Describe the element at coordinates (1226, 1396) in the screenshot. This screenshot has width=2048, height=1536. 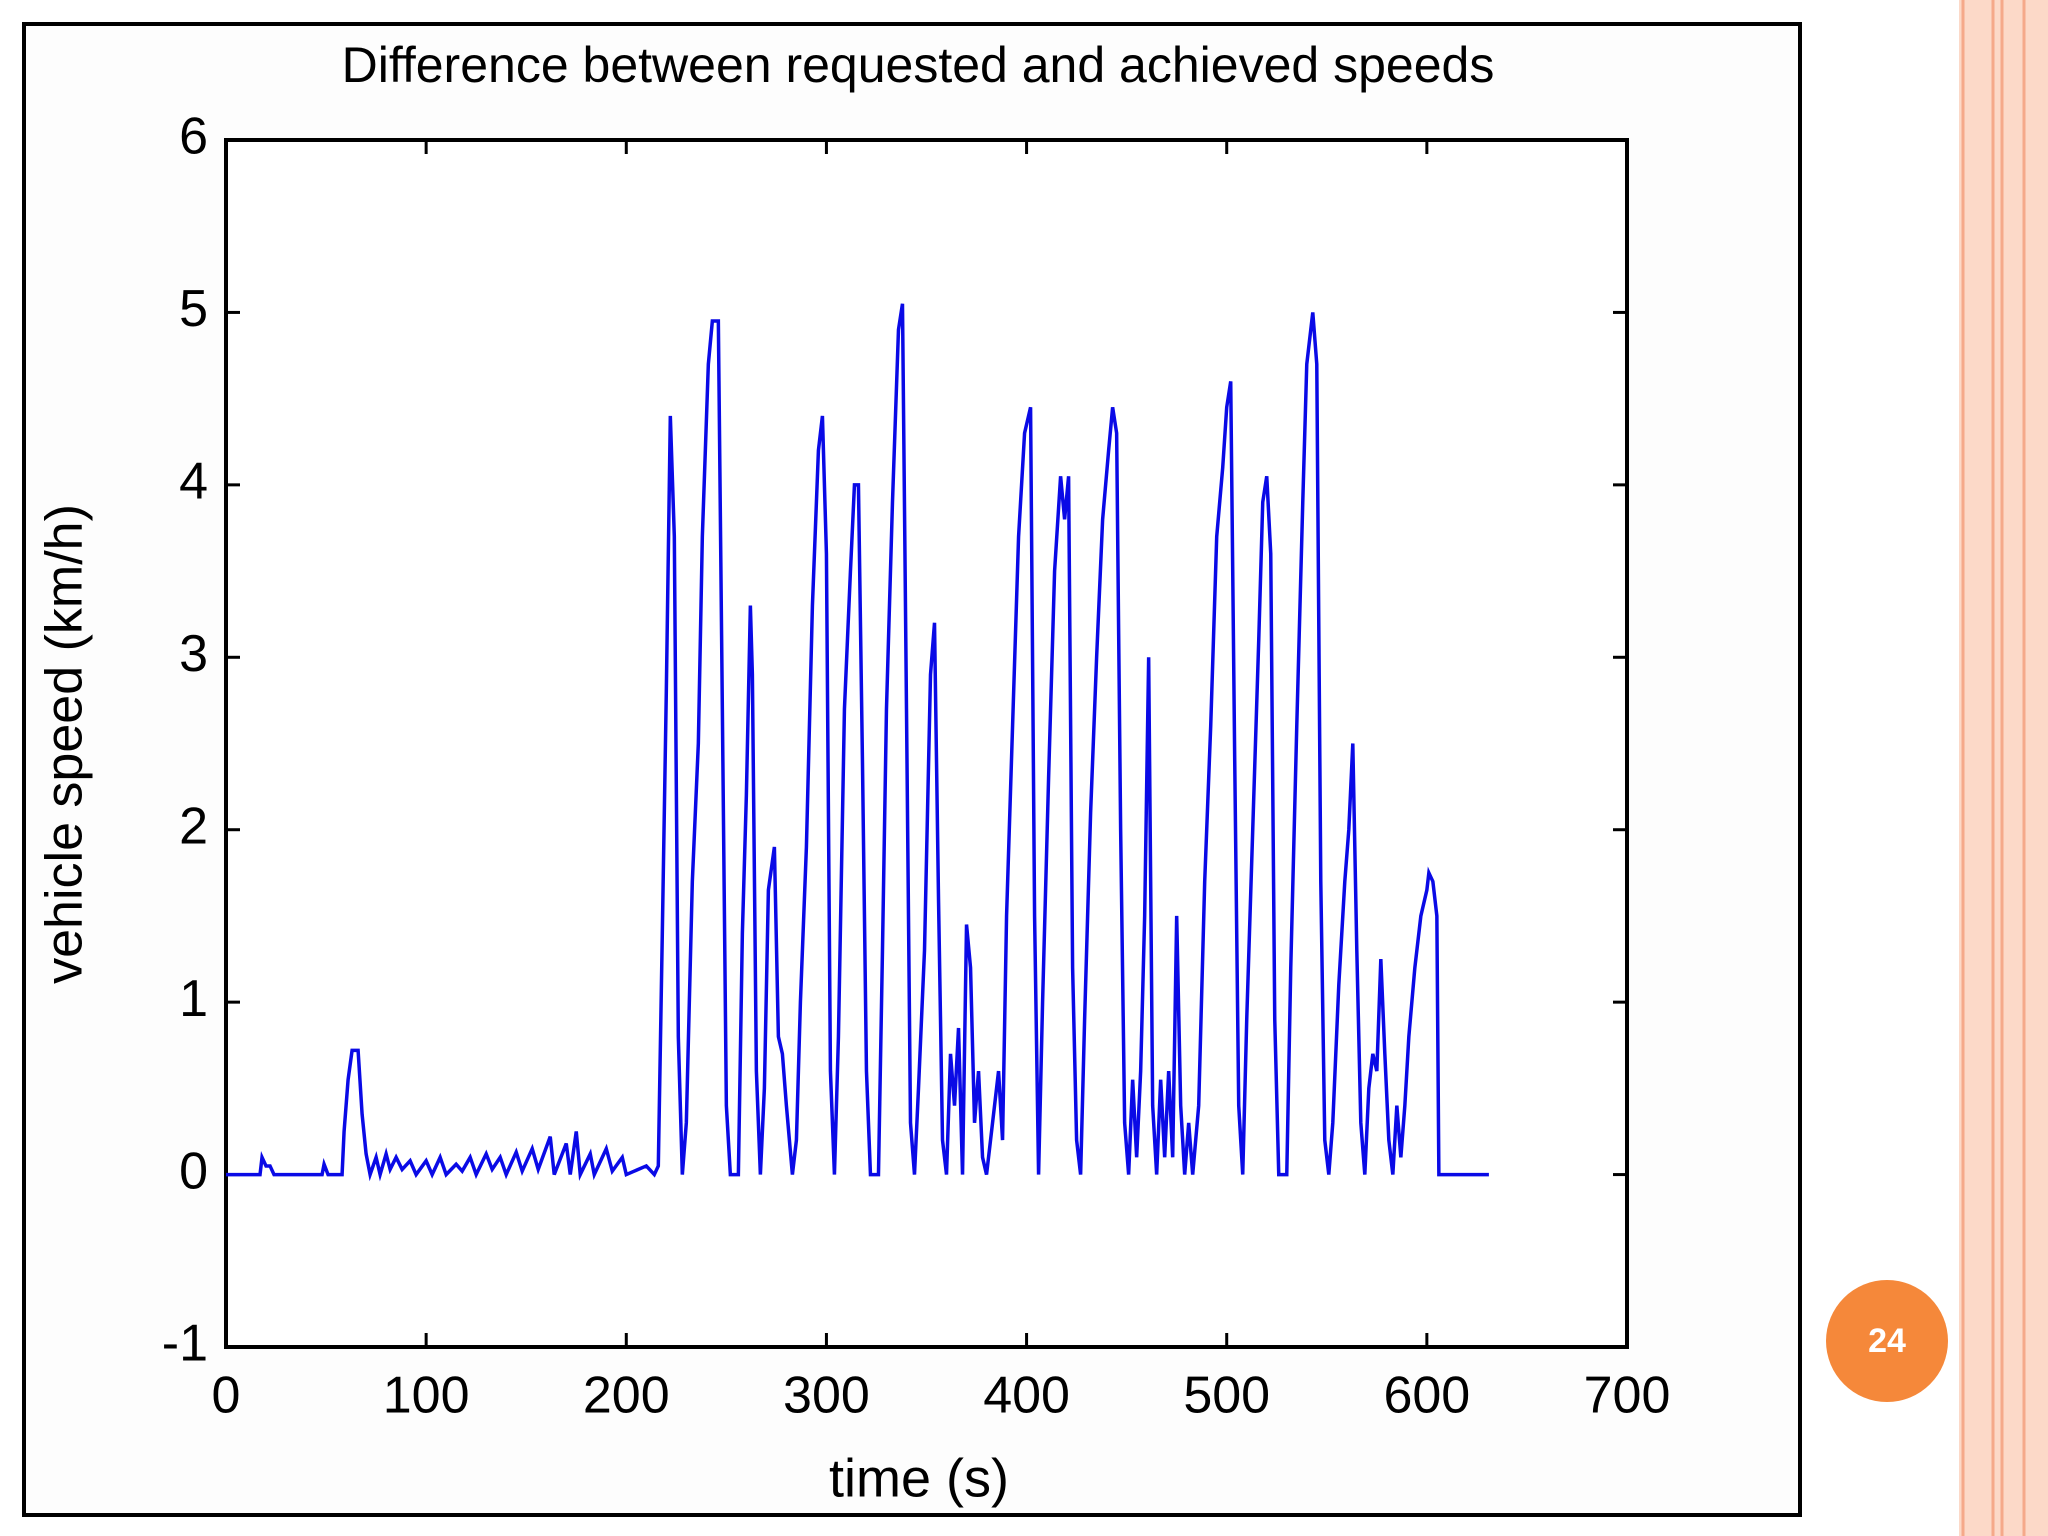
I see `x-tick-label: 500` at that location.